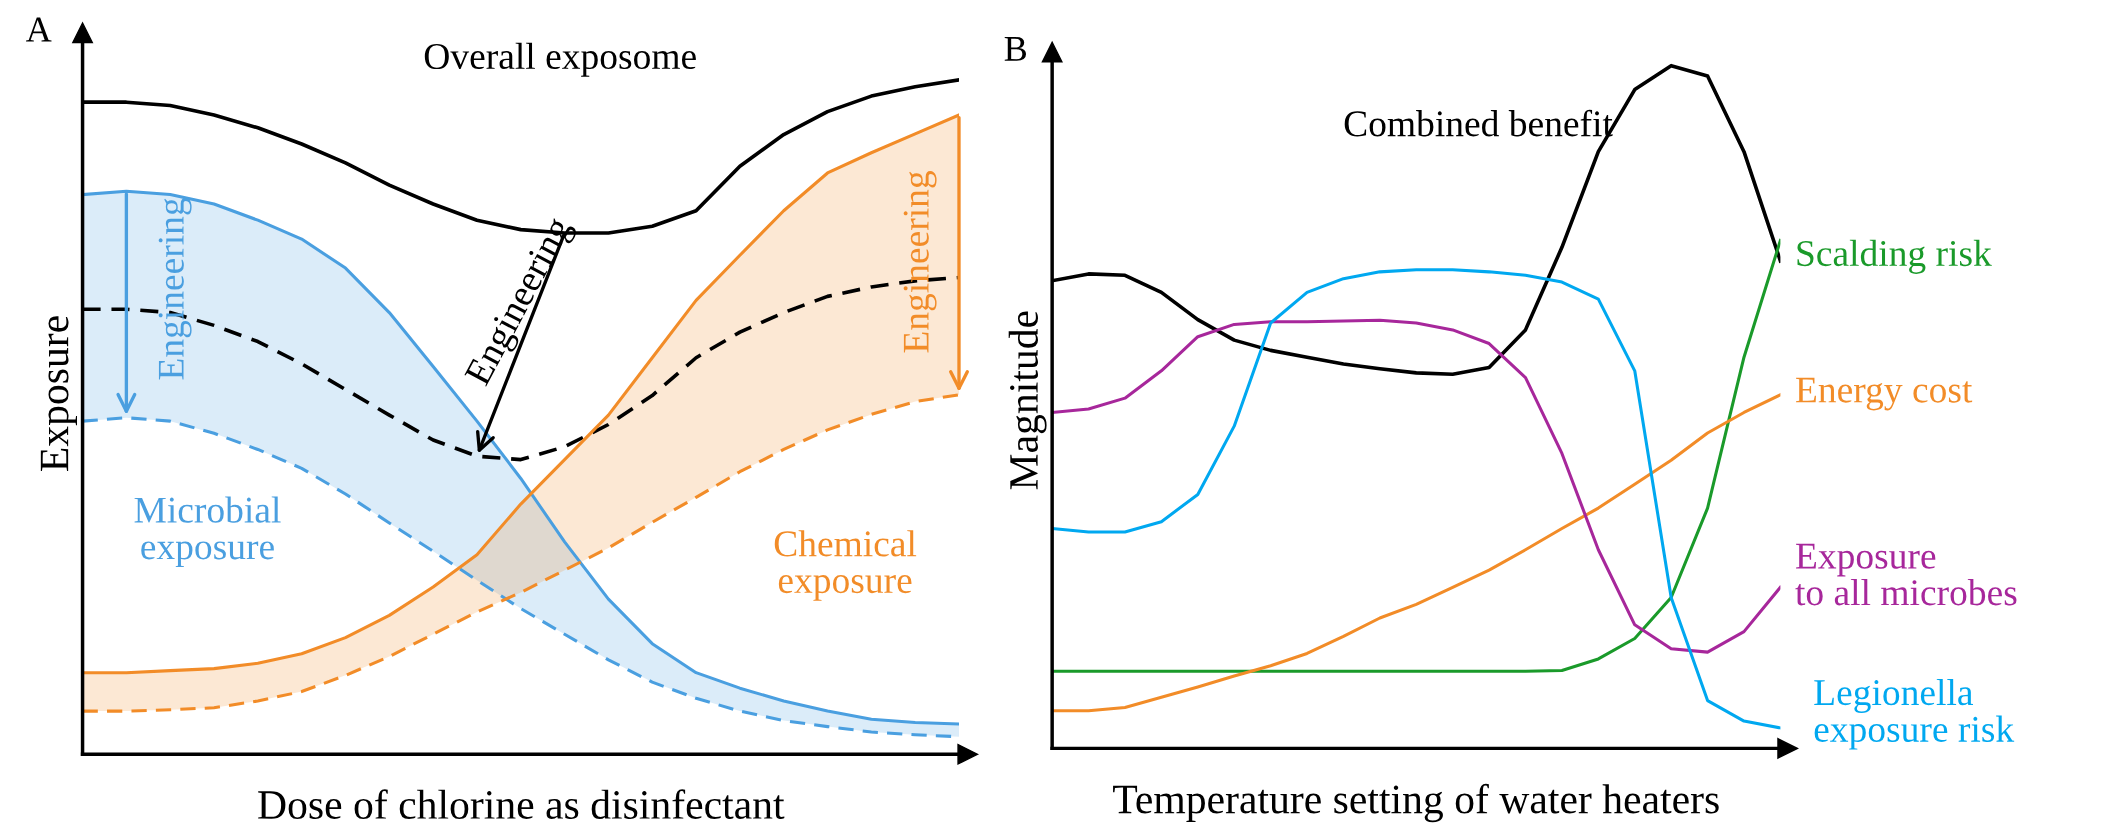  I want to click on chart-title: B, so click(1015, 49).